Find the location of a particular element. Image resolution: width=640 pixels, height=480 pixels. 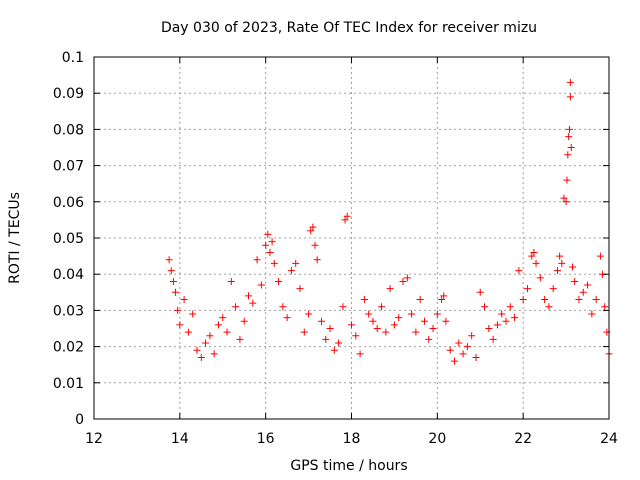

y-axis-label: ROTI / TECUs is located at coordinates (15, 238).